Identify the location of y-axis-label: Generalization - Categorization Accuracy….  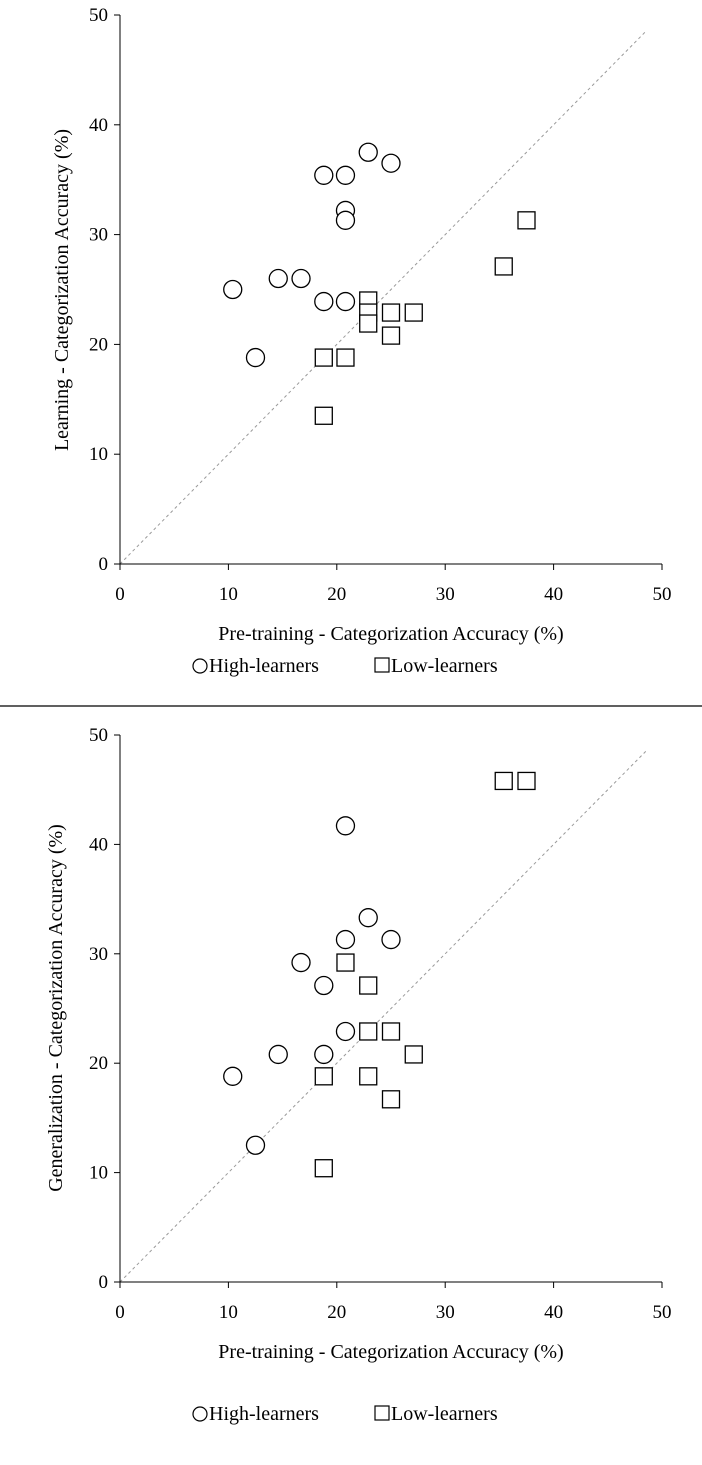
(56, 1008).